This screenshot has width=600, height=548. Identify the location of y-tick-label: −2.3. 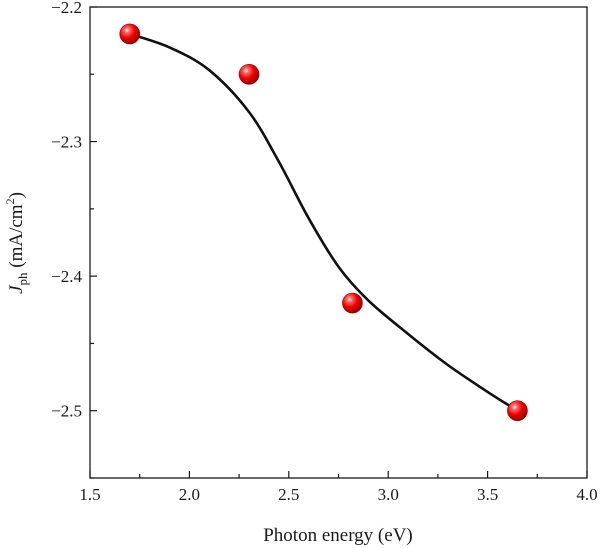
(66, 142).